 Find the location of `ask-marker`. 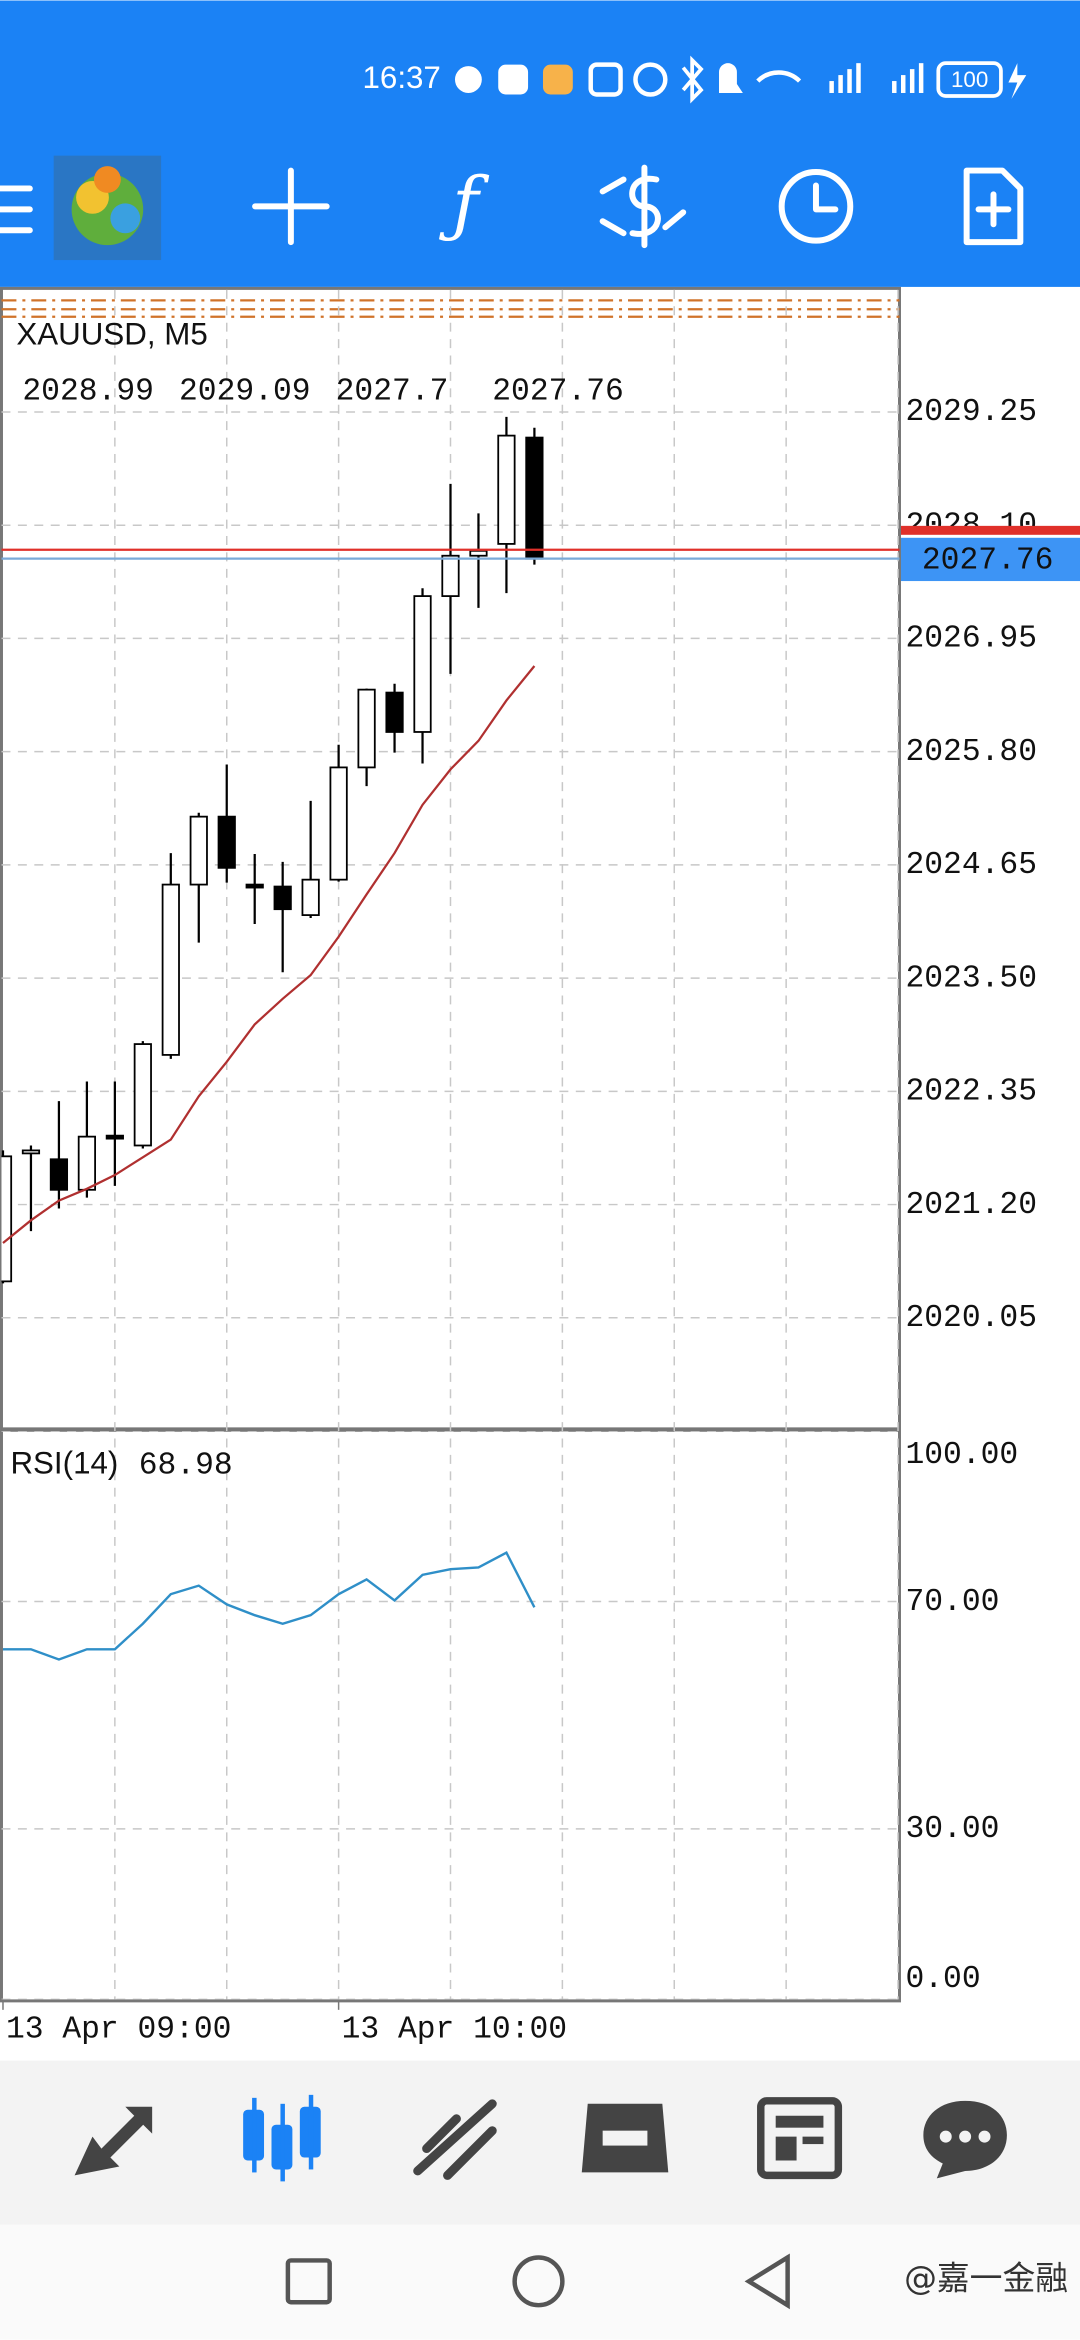

ask-marker is located at coordinates (990, 530).